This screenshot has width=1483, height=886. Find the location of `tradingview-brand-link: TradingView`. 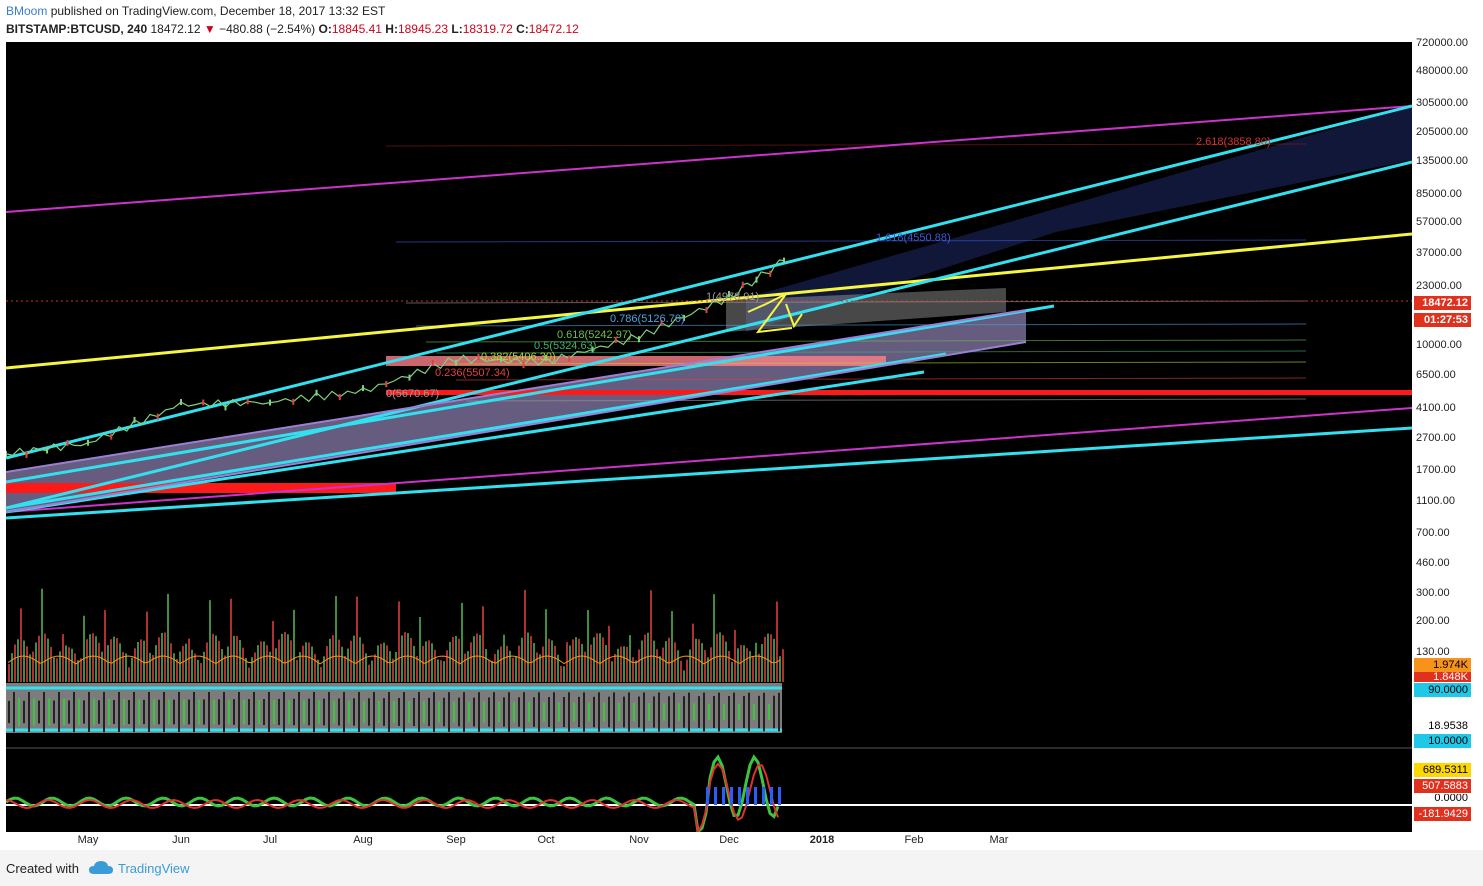

tradingview-brand-link: TradingView is located at coordinates (154, 868).